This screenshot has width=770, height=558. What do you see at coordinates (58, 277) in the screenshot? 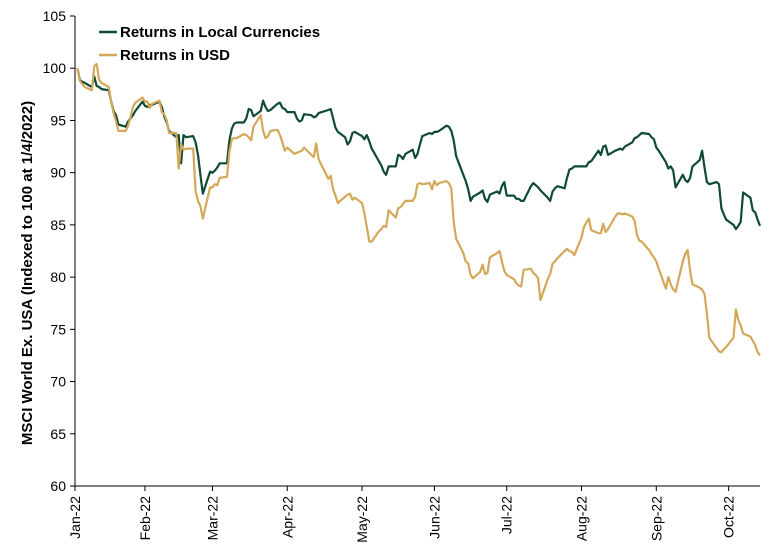
I see `y-tick-label: 80` at bounding box center [58, 277].